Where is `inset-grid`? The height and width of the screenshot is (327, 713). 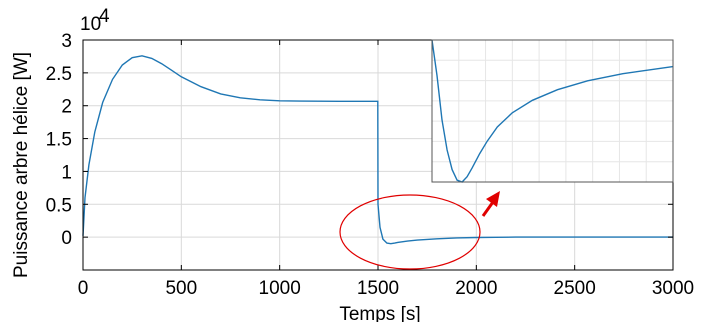
inset-grid is located at coordinates (552, 111).